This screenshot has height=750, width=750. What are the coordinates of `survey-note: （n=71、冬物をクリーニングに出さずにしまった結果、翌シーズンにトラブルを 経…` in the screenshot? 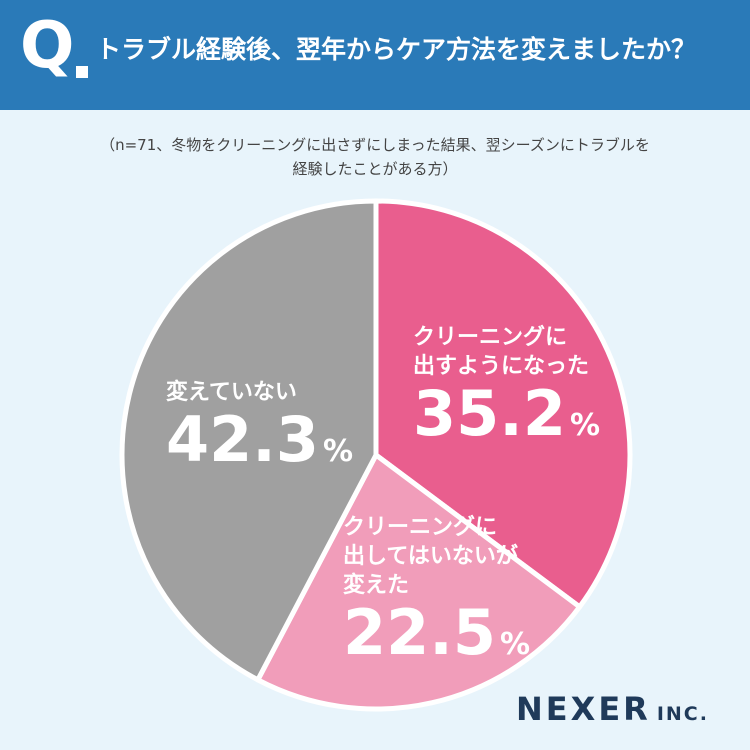 It's located at (375, 157).